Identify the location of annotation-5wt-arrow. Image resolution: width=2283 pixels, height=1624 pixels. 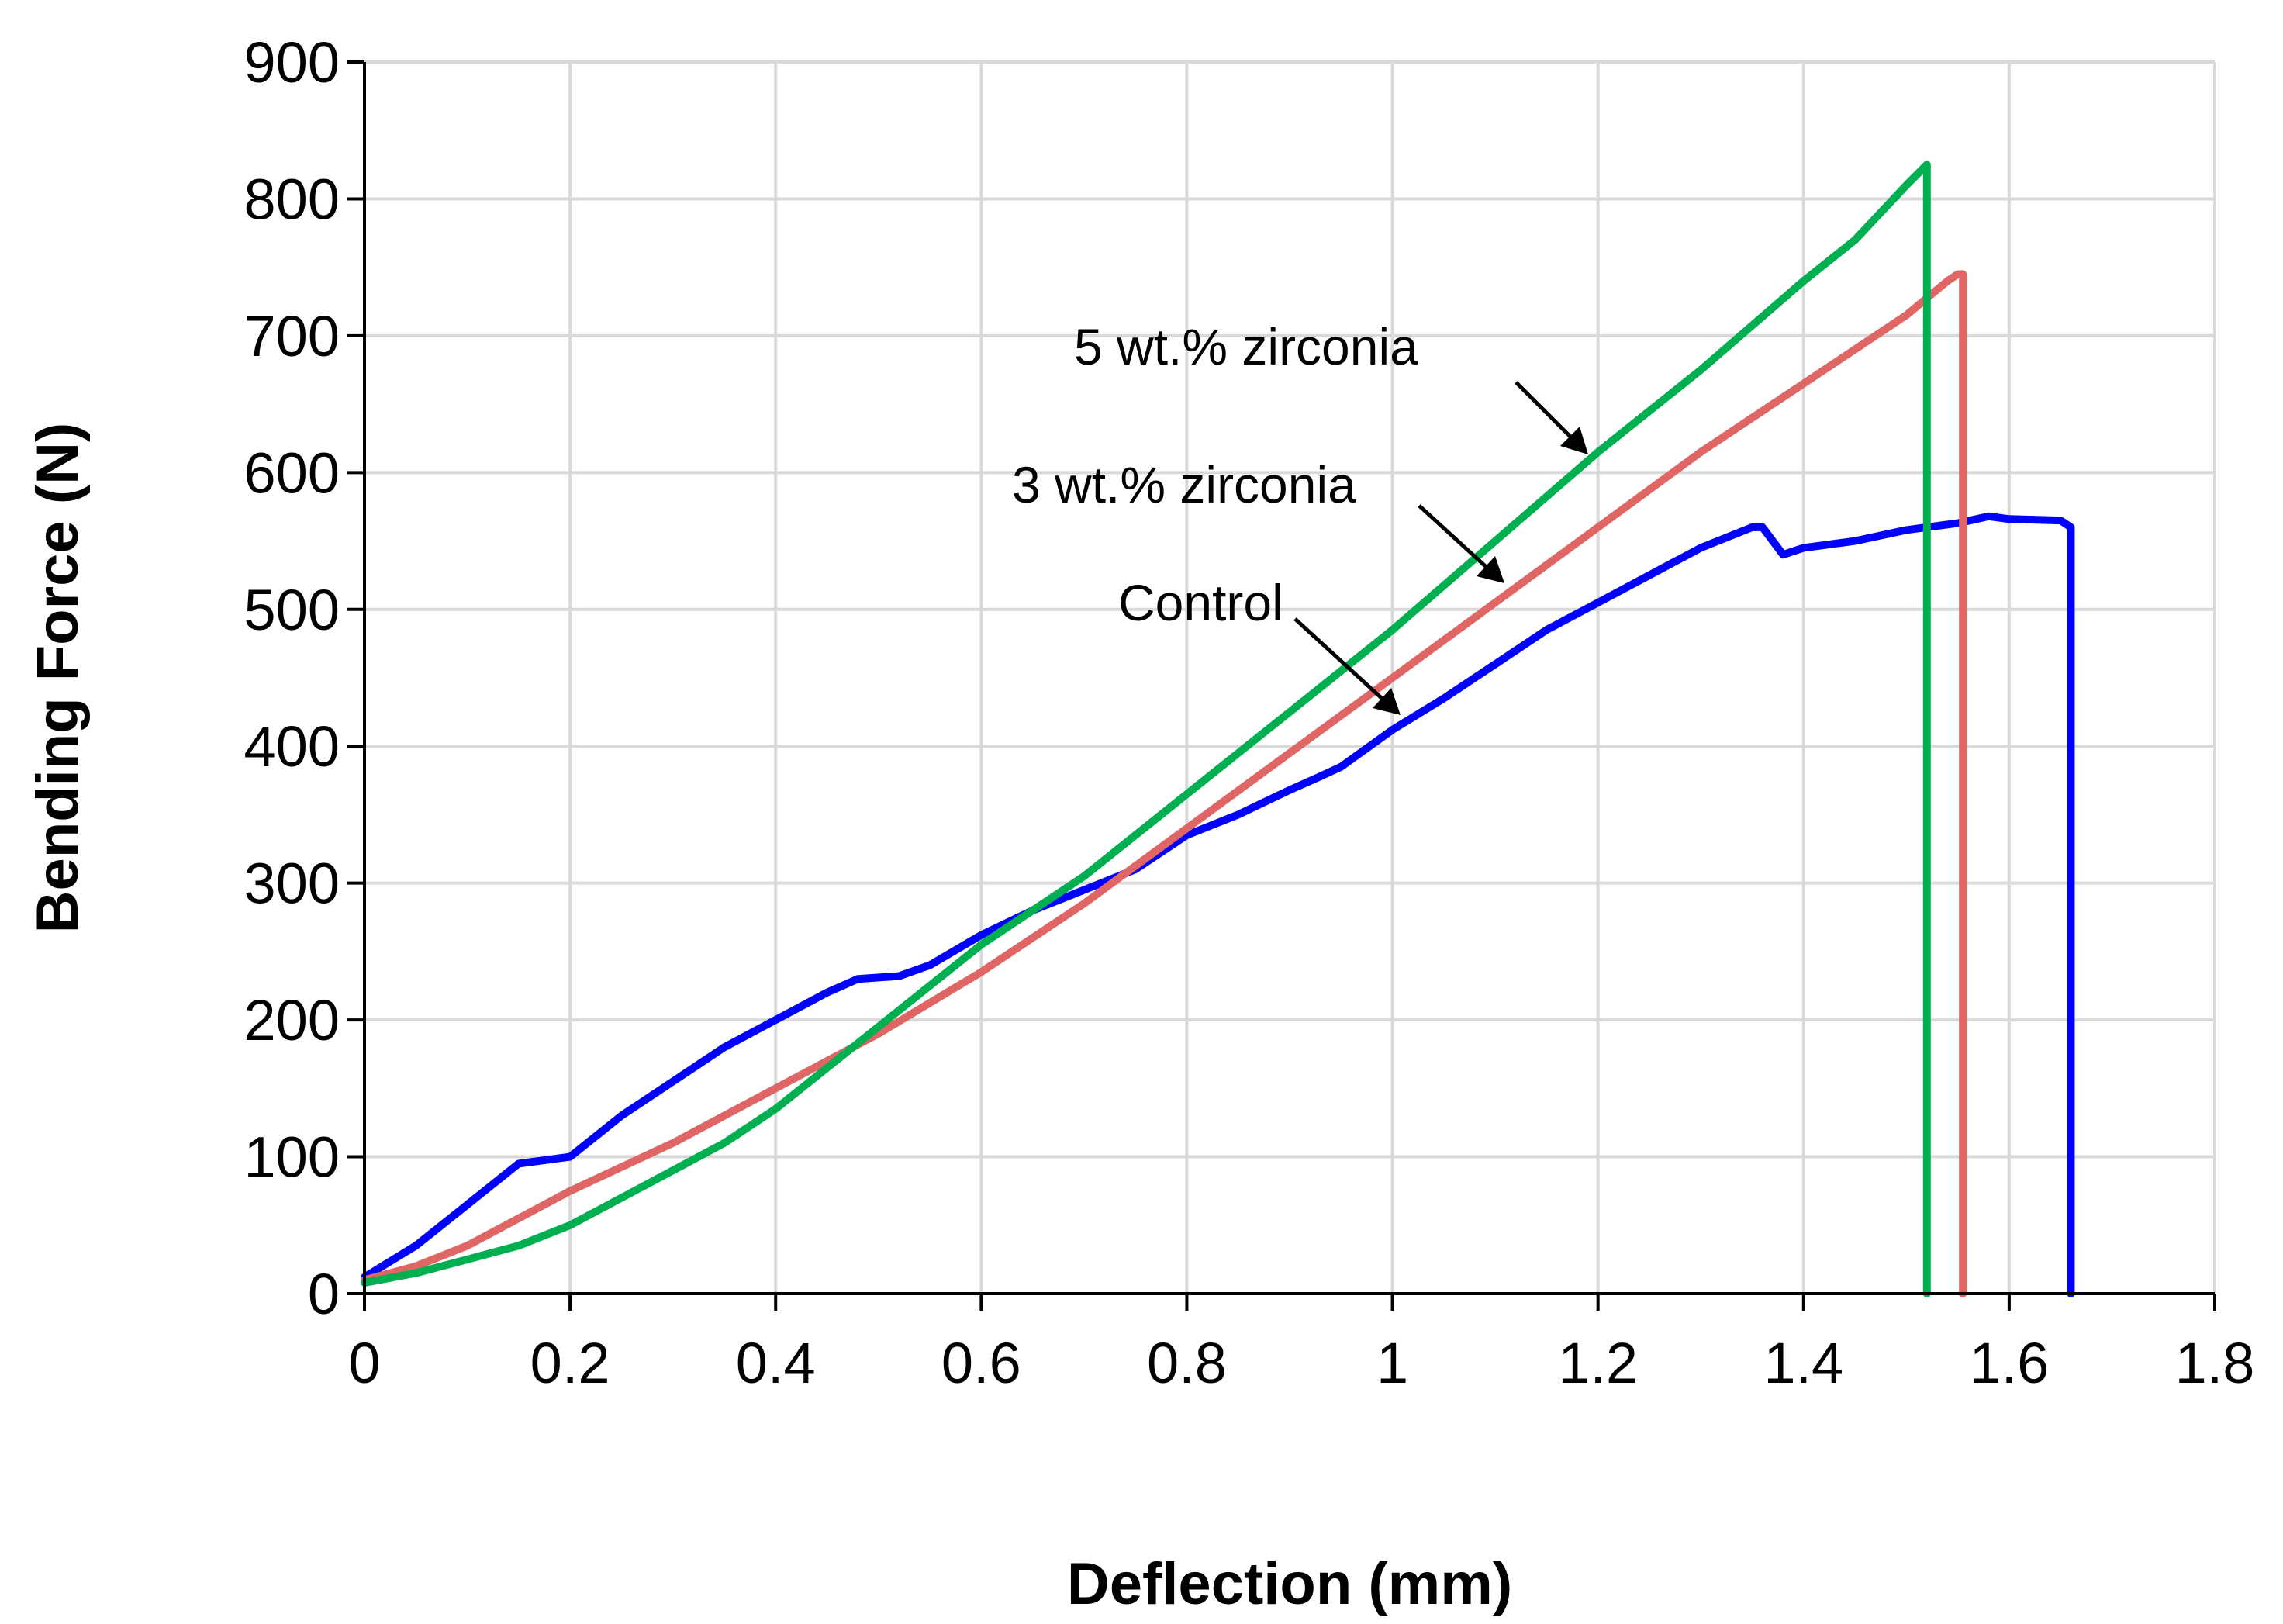
(1545, 411).